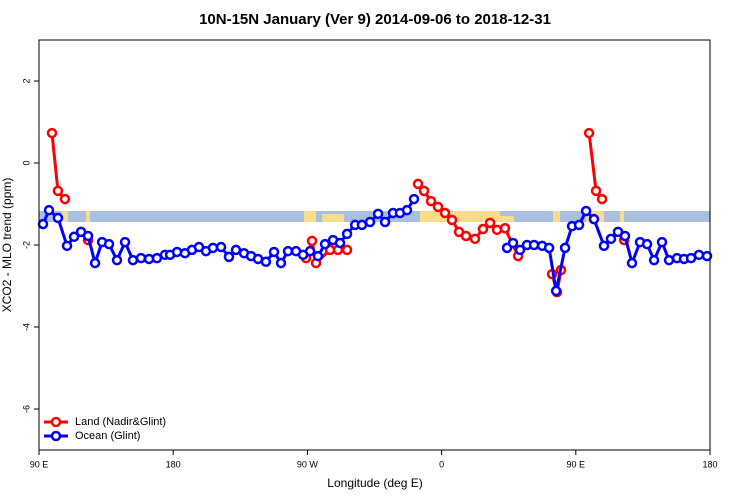 This screenshot has width=750, height=500. Describe the element at coordinates (374, 483) in the screenshot. I see `x-axis-label: Longitude (deg E)` at that location.